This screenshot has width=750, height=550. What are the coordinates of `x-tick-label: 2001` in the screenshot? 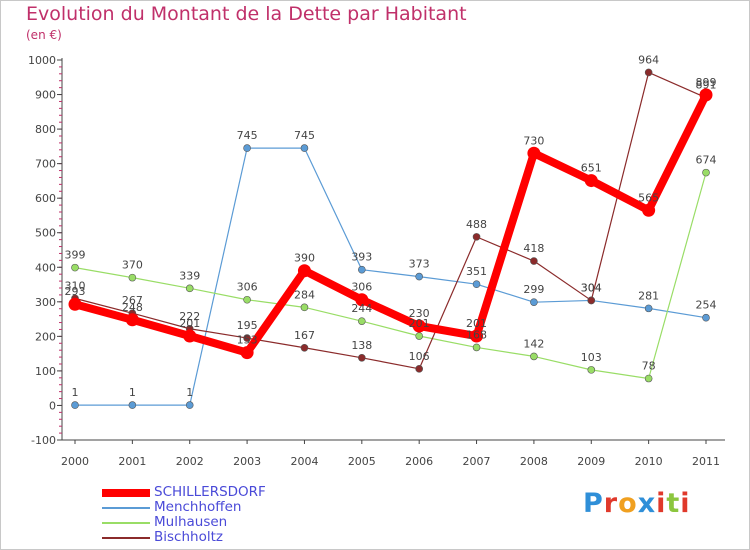 It's located at (132, 461).